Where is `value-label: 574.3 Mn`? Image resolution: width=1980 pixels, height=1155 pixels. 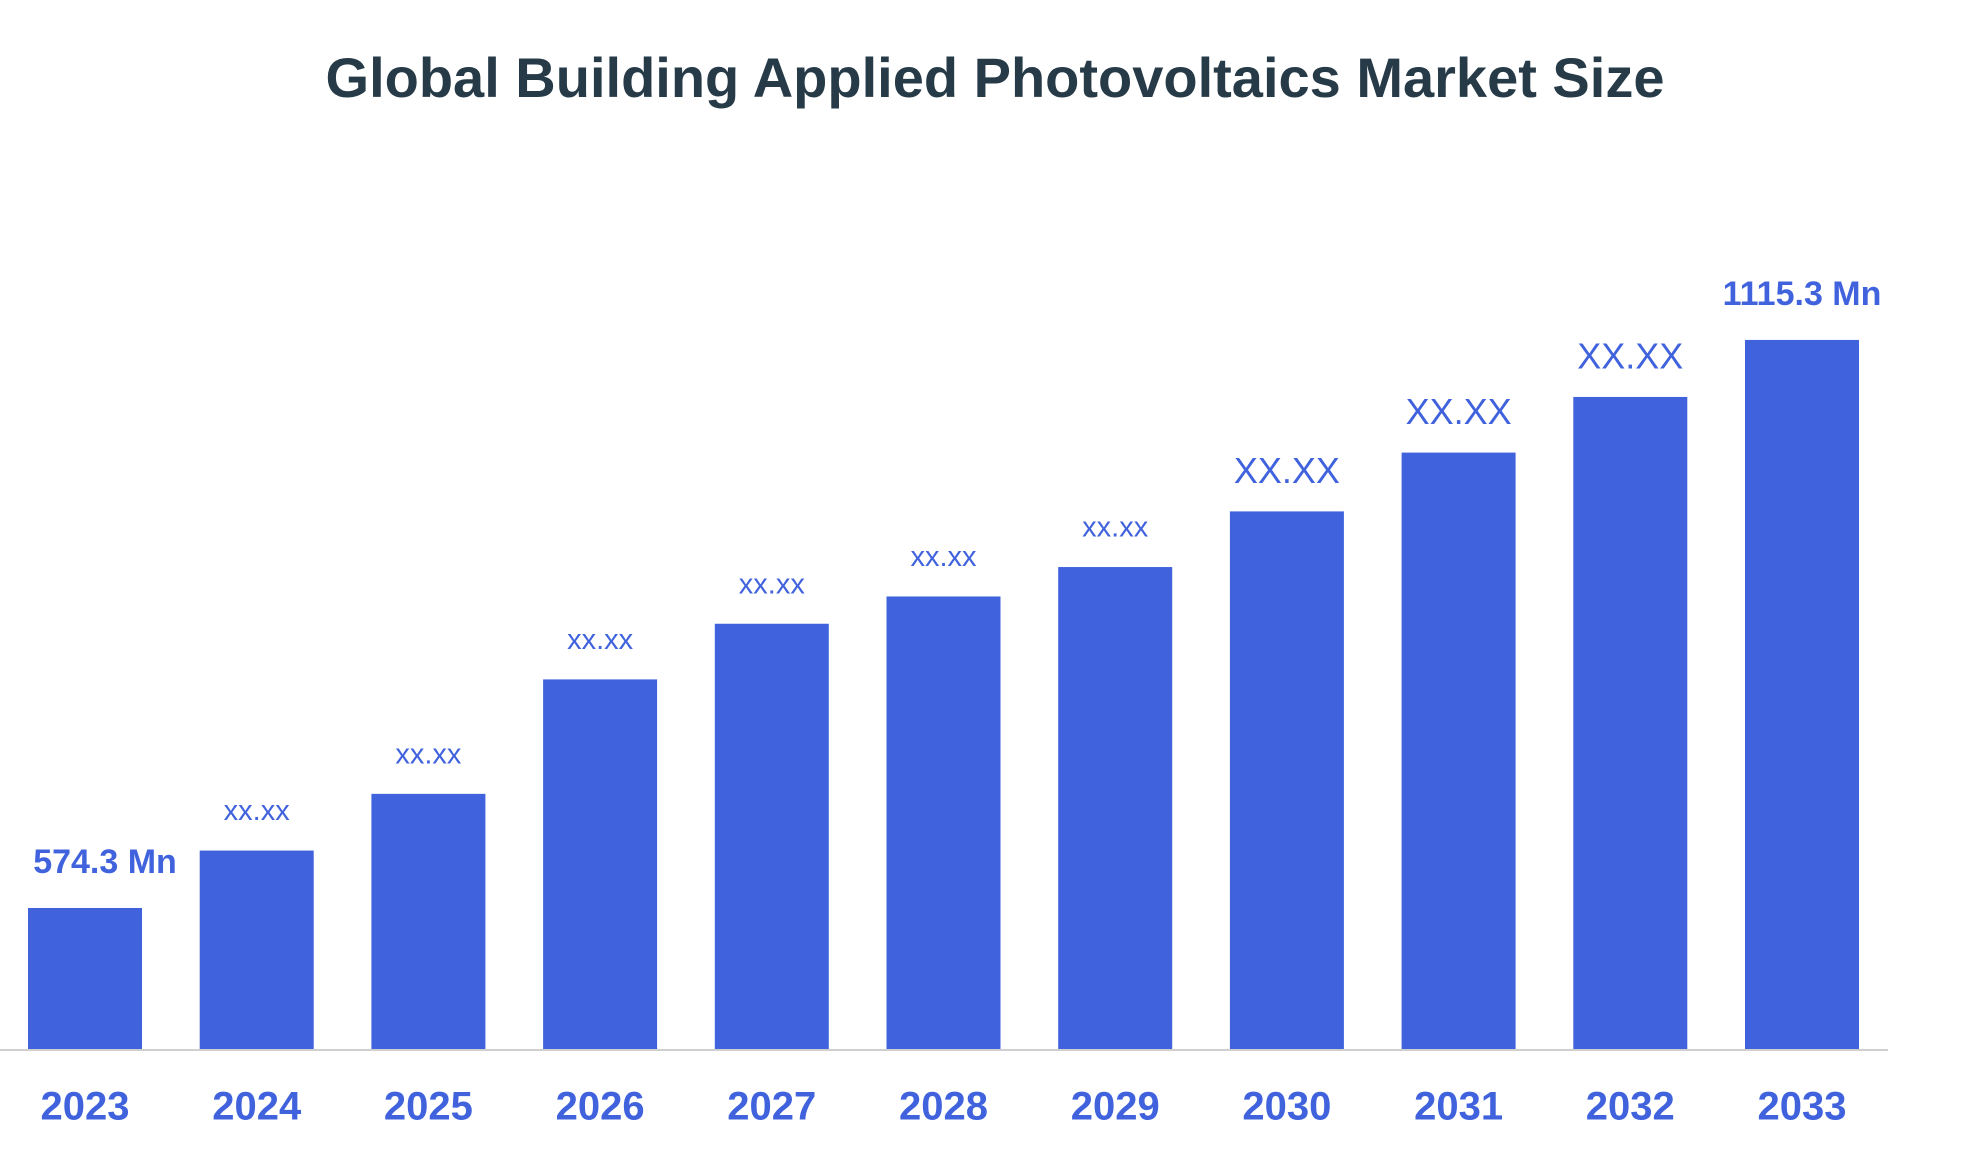 value-label: 574.3 Mn is located at coordinates (105, 862).